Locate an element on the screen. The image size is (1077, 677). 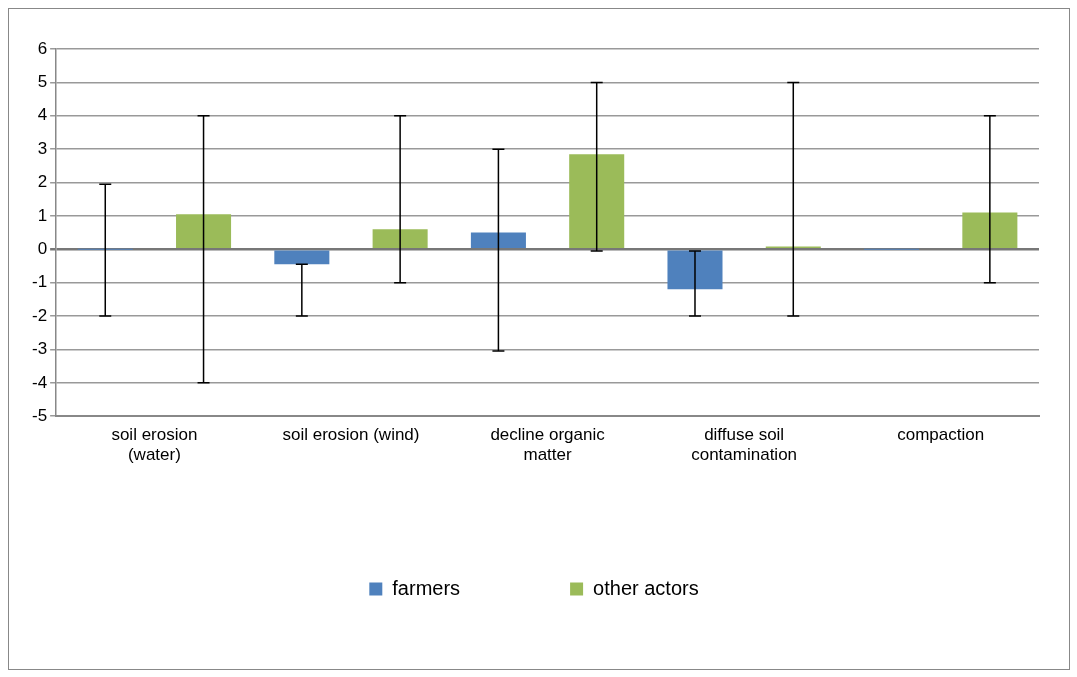
y-tick-label: -5 is located at coordinates (39, 415).